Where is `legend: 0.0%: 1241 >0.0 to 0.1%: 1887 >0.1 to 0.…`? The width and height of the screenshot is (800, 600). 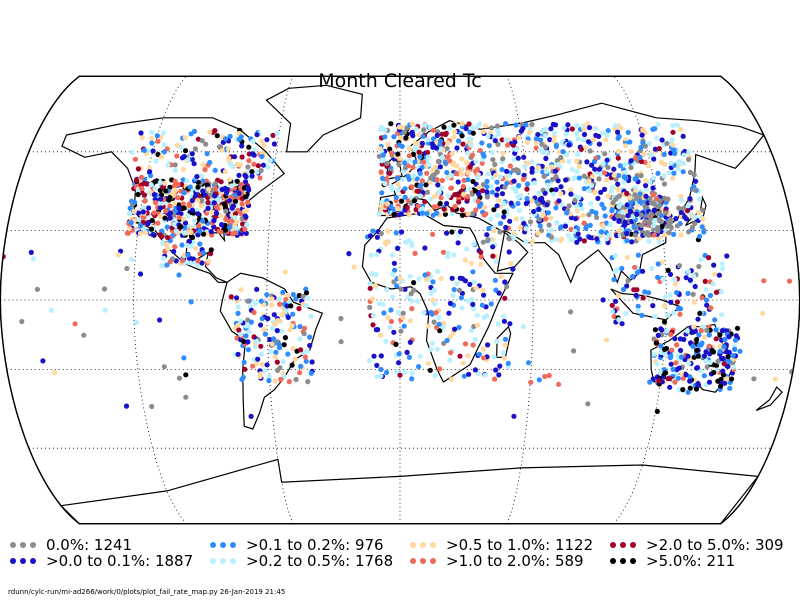
legend: 0.0%: 1241 >0.0 to 0.1%: 1887 >0.1 to 0.… is located at coordinates (400, 556).